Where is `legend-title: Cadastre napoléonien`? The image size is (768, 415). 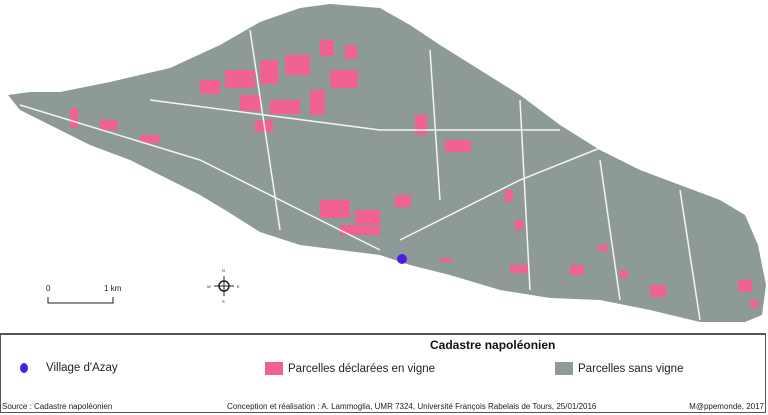
legend-title: Cadastre napoléonien is located at coordinates (493, 345).